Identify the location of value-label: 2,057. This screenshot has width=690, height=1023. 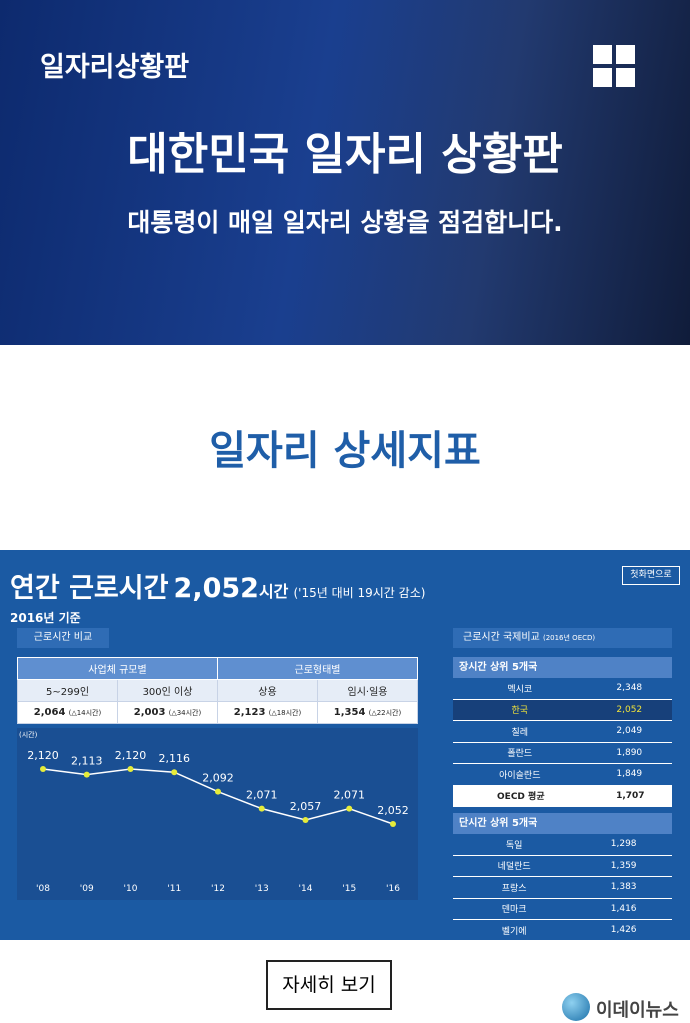
(306, 806).